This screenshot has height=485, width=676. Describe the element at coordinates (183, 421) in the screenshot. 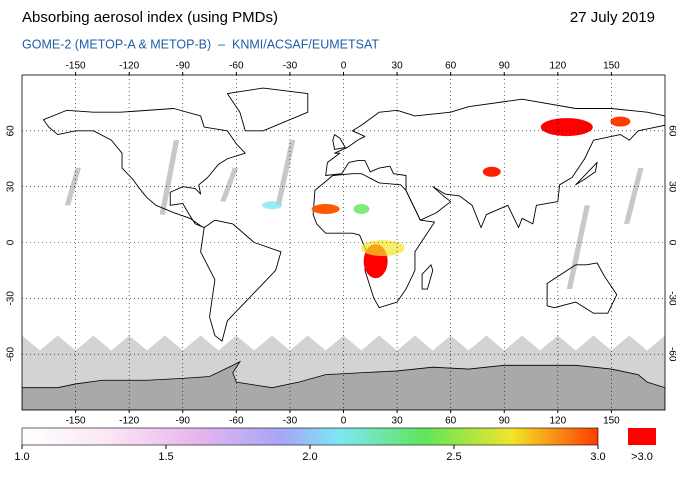

I see `lon-tick-label-bottom: -90` at that location.